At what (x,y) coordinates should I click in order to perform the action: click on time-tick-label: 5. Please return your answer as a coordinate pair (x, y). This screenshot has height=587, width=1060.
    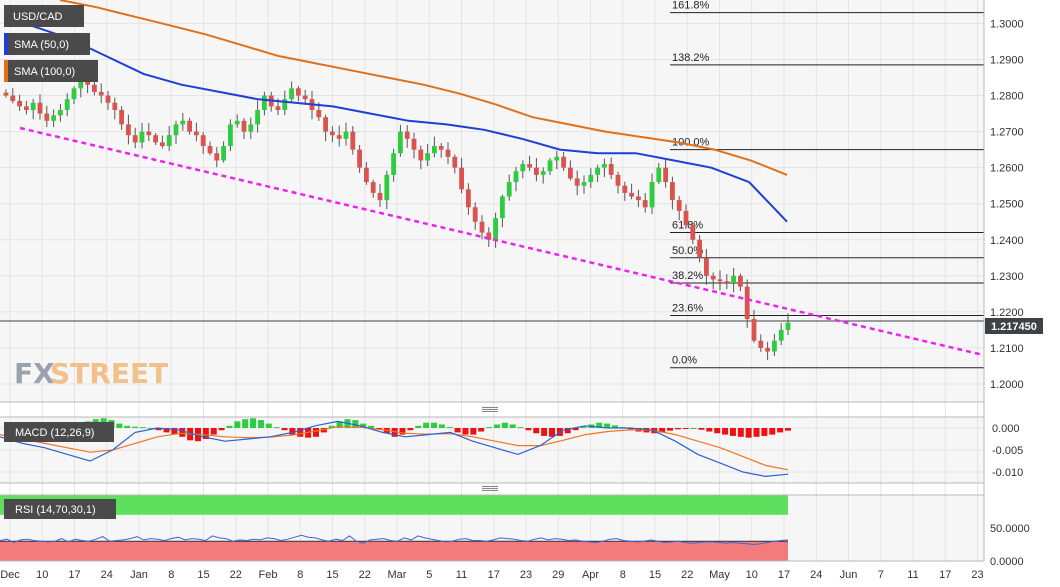
    Looking at the image, I should click on (429, 575).